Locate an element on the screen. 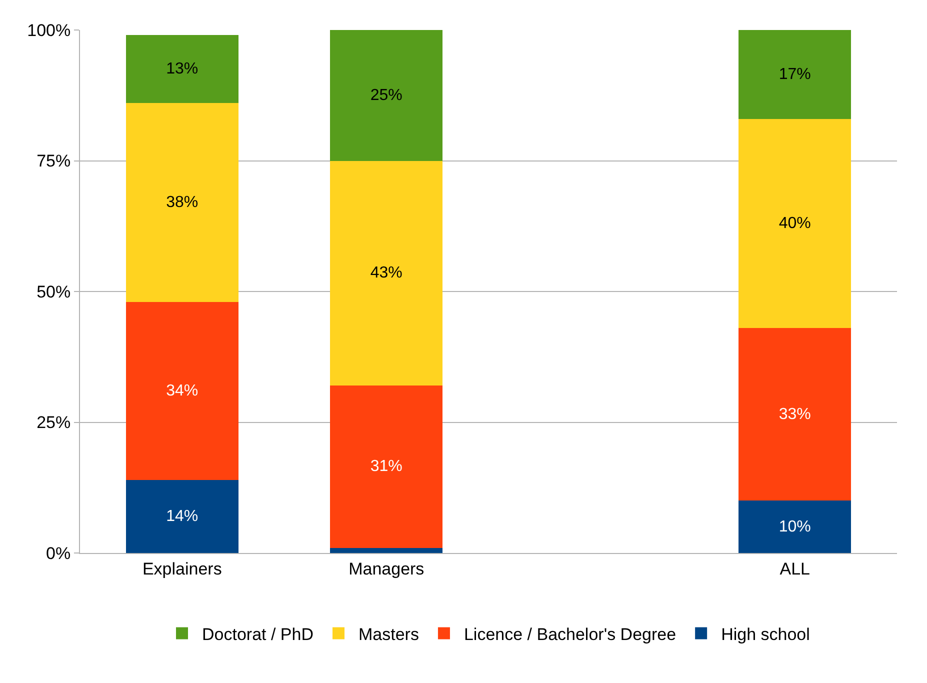  y-tick-label: 75% is located at coordinates (53, 161).